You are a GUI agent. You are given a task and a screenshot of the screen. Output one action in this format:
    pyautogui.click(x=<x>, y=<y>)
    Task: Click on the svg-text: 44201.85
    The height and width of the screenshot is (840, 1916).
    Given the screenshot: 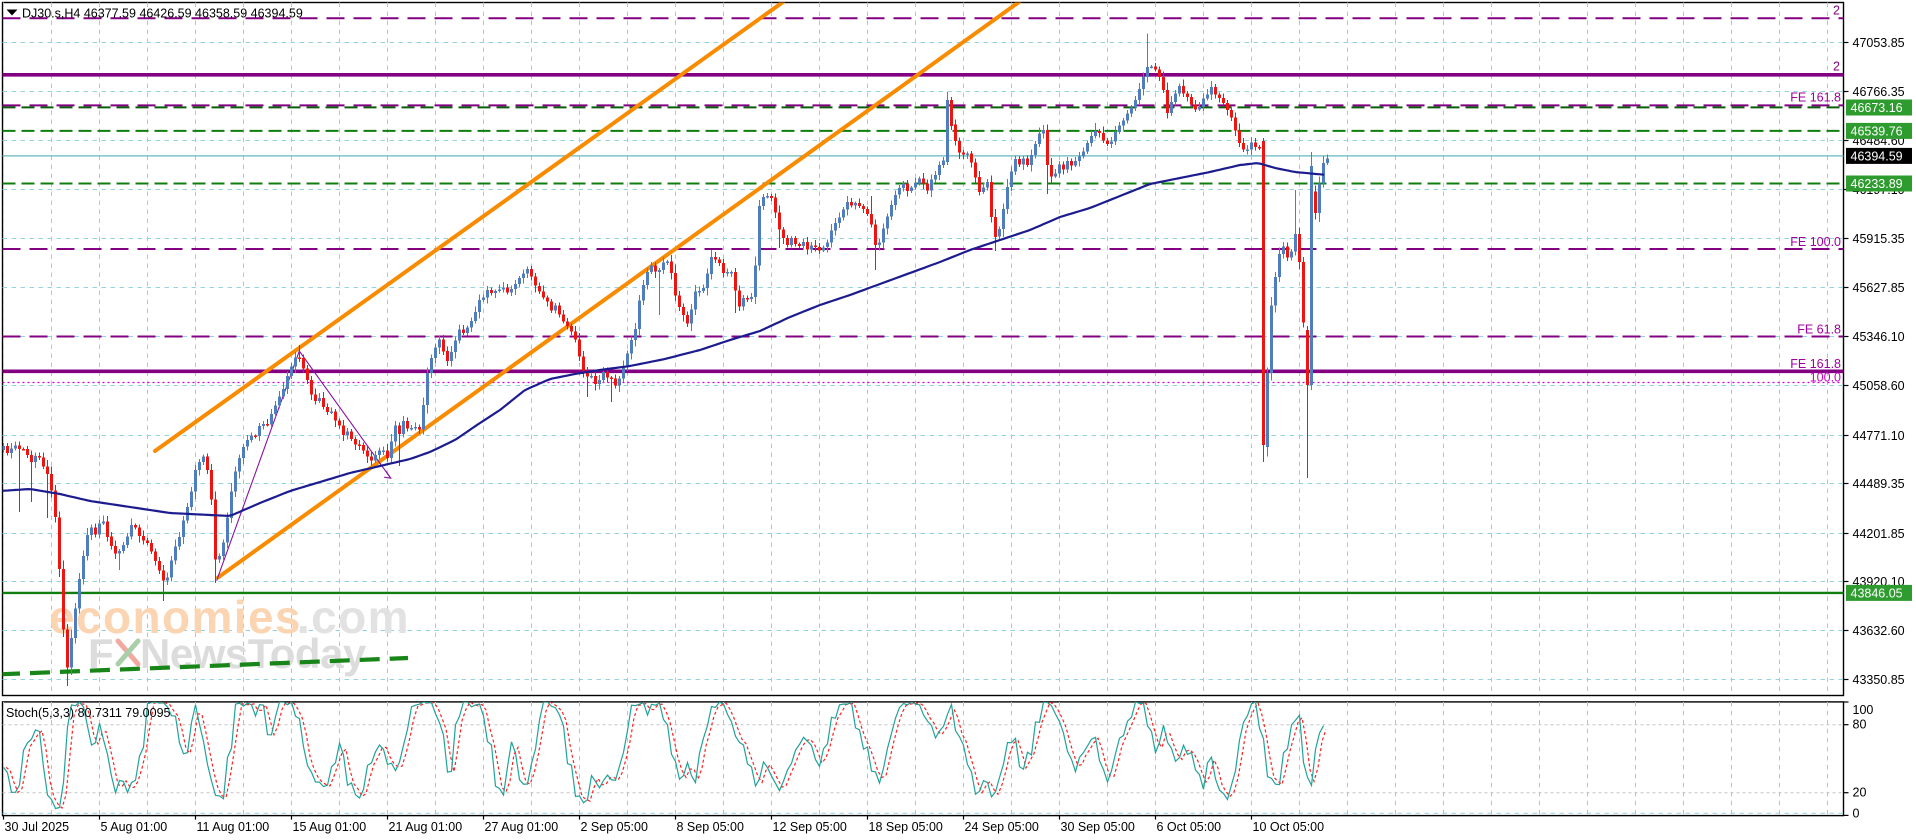 What is the action you would take?
    pyautogui.click(x=1879, y=534)
    